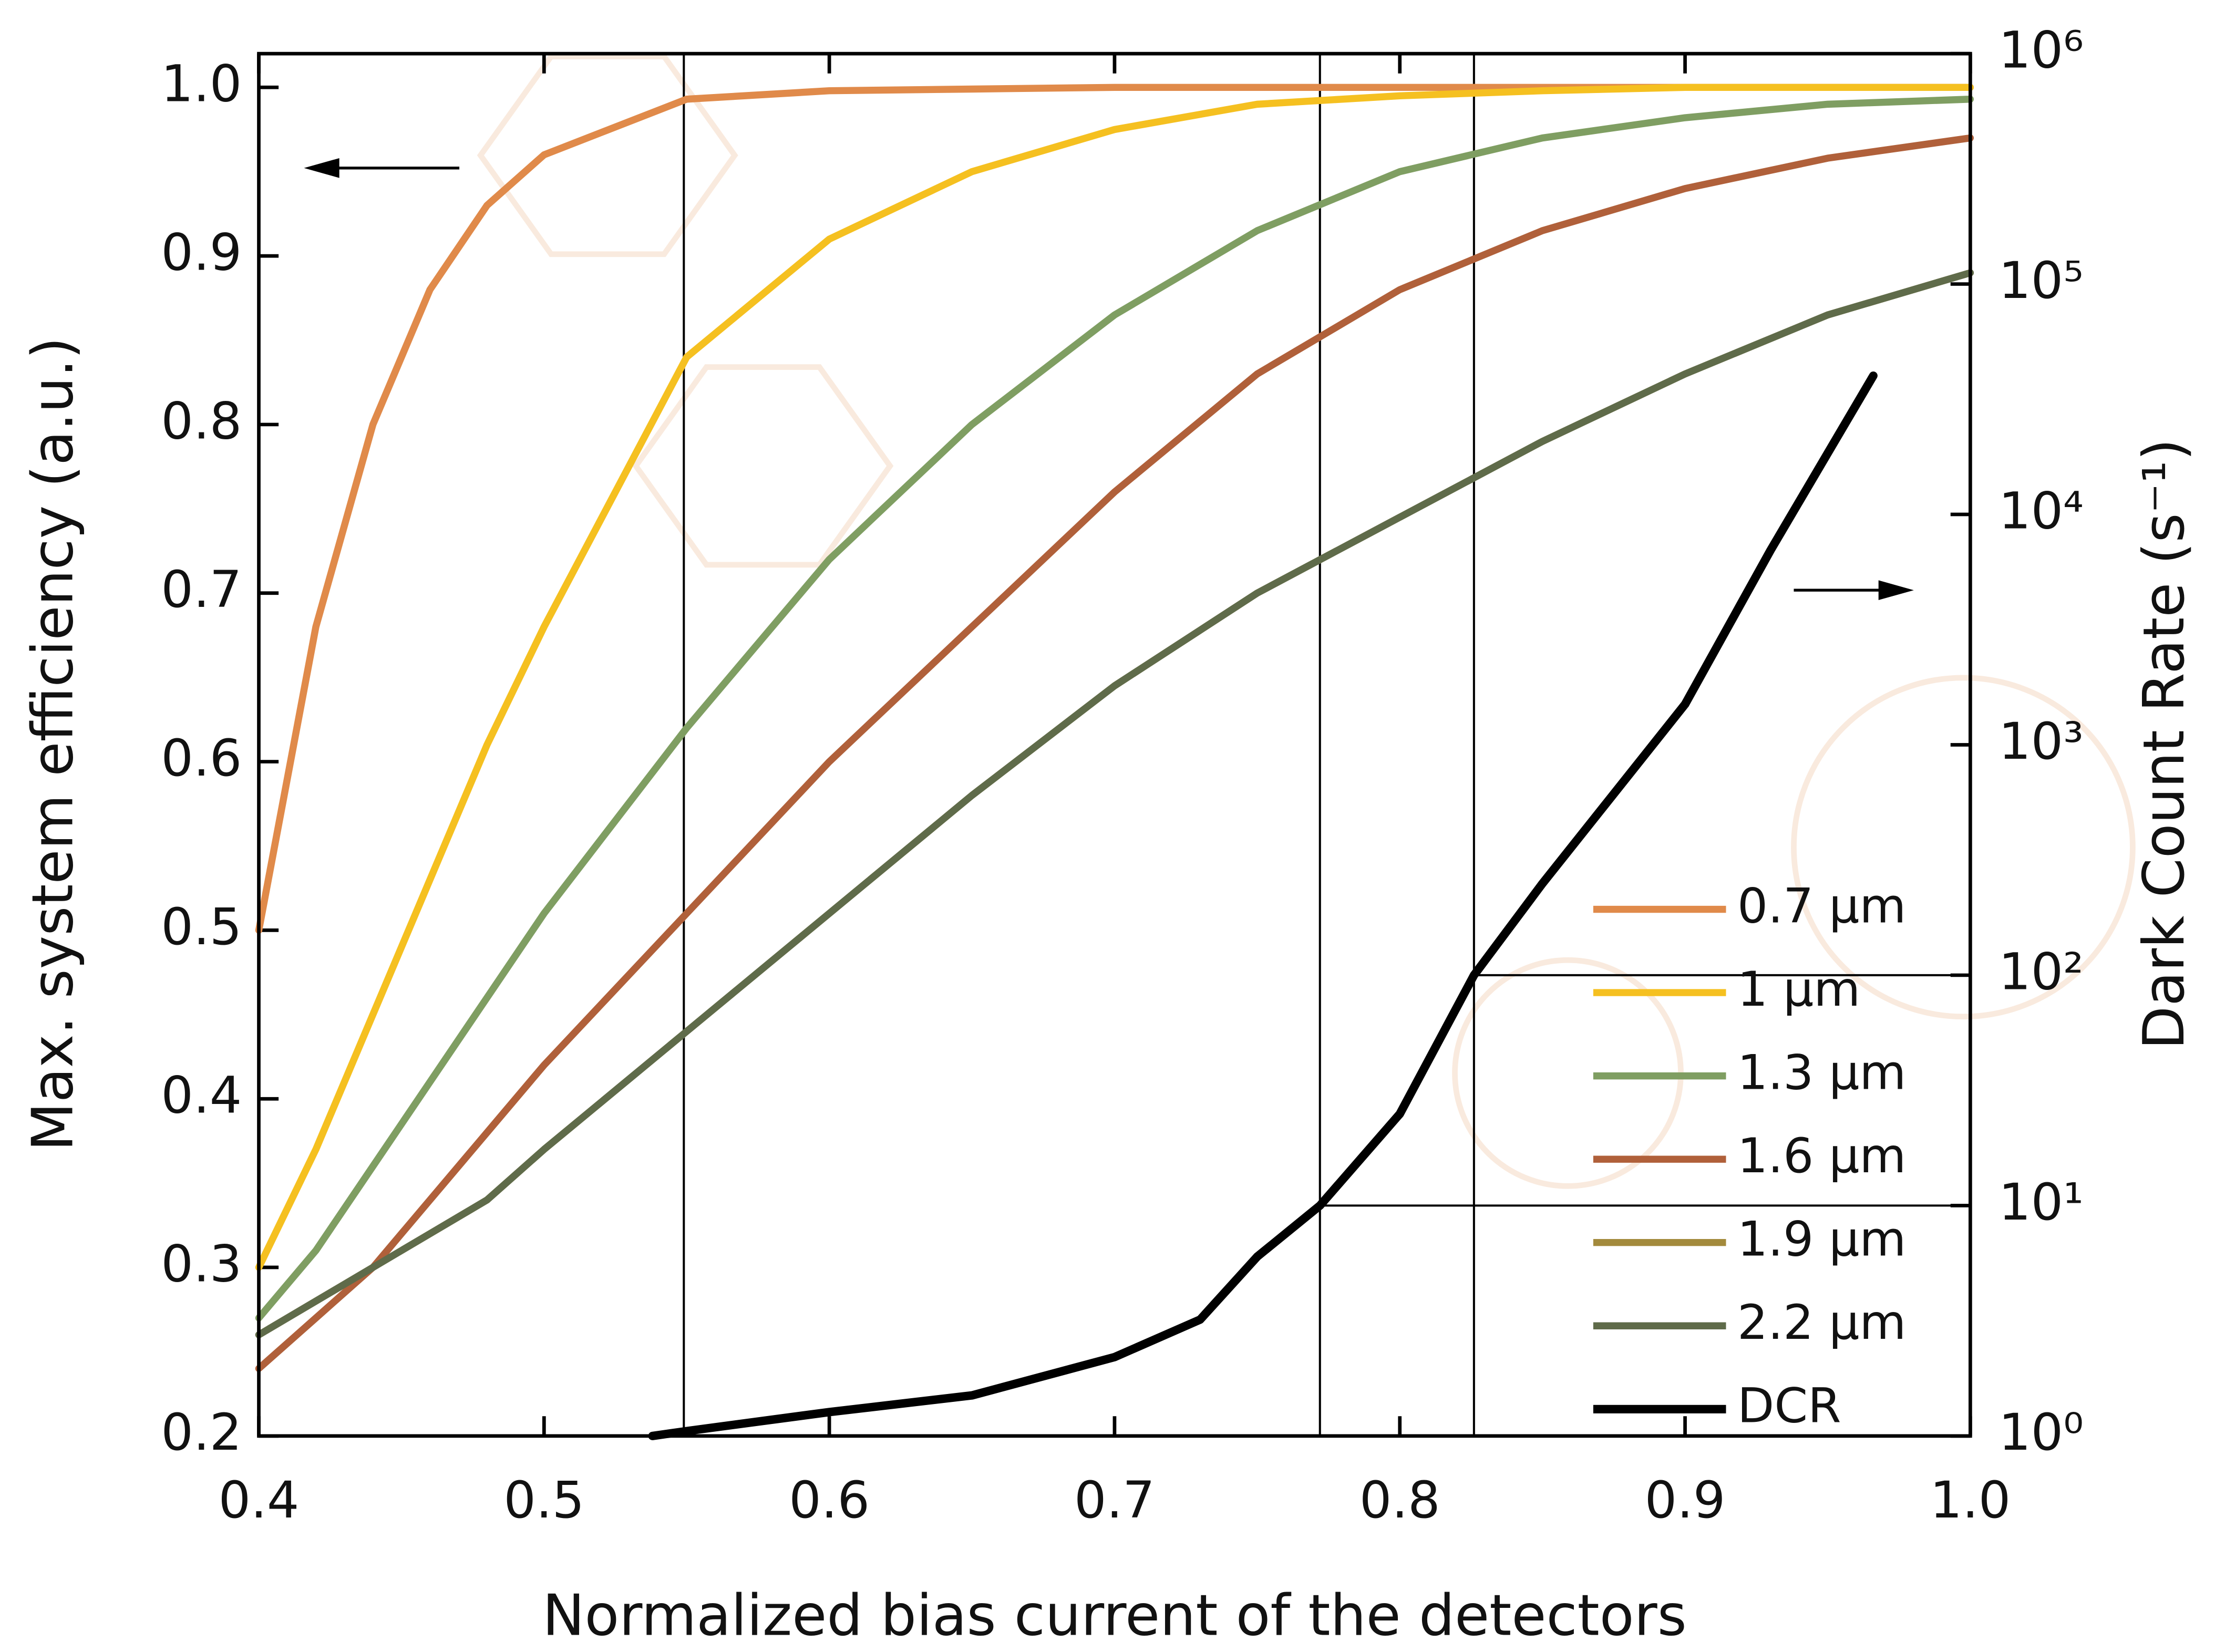 This screenshot has width=2215, height=1652. What do you see at coordinates (1821, 1322) in the screenshot?
I see `legend-label: 2.2 µm` at bounding box center [1821, 1322].